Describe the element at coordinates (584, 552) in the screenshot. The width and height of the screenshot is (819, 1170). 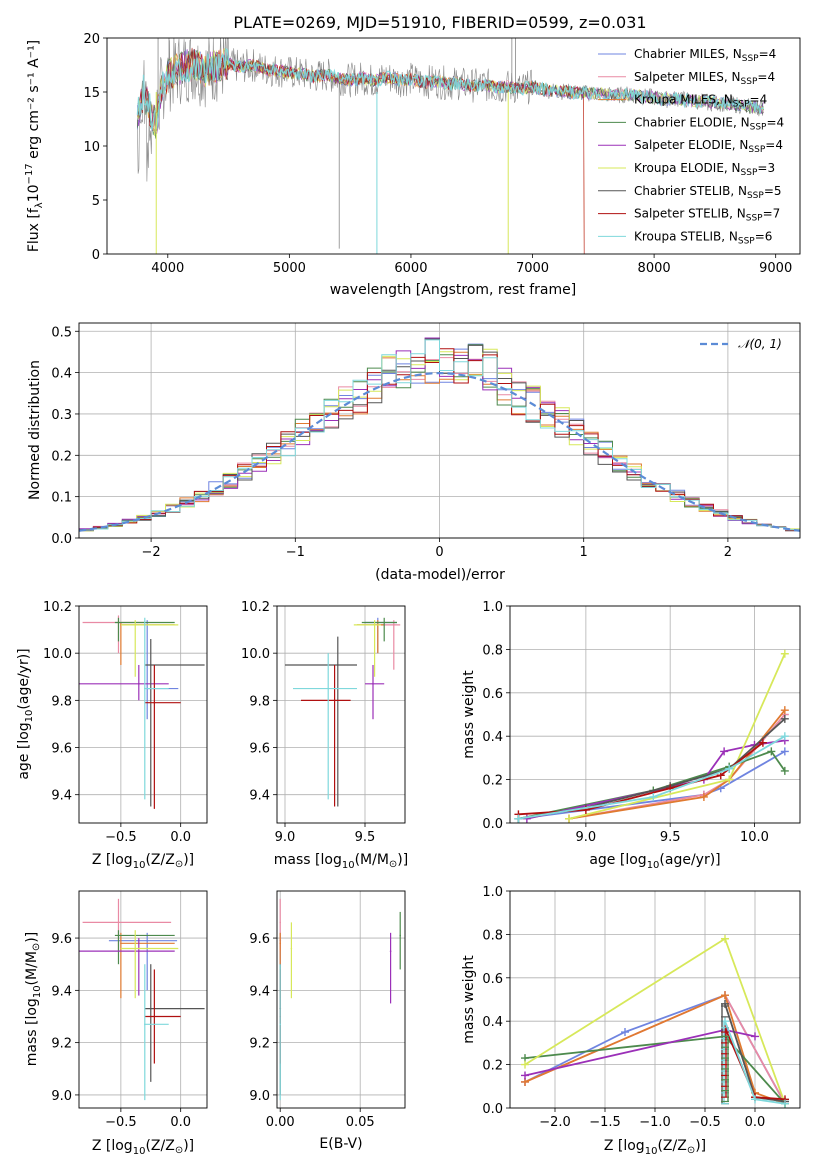
I see `x-tick-label: 1` at that location.